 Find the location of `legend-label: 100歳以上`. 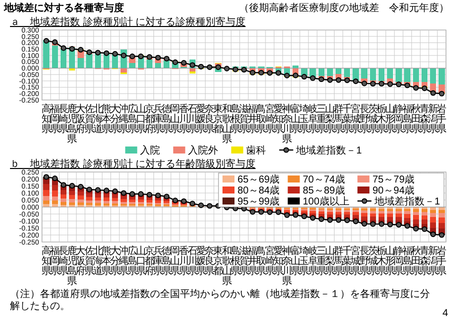

legend-label: 100歳以上 is located at coordinates (326, 202).